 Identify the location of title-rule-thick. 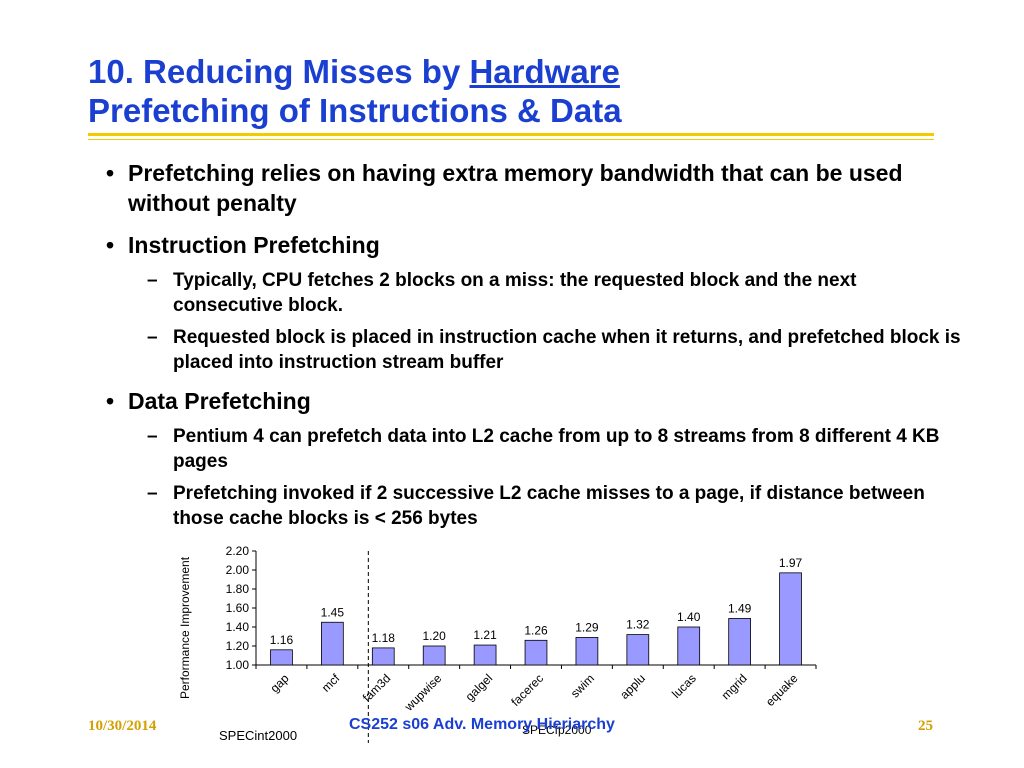
(511, 134).